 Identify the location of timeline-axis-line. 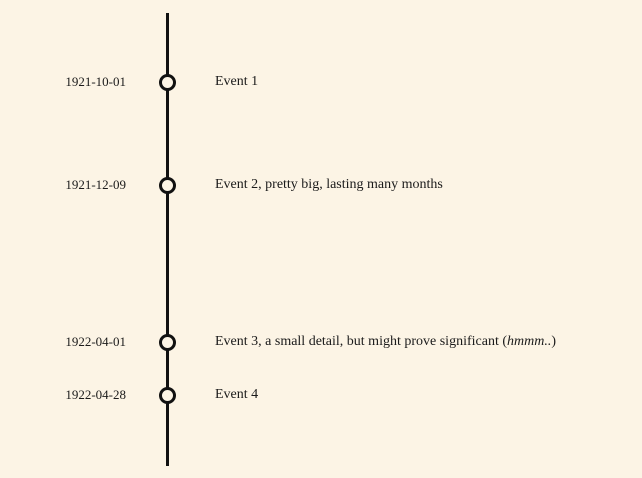
(167, 239).